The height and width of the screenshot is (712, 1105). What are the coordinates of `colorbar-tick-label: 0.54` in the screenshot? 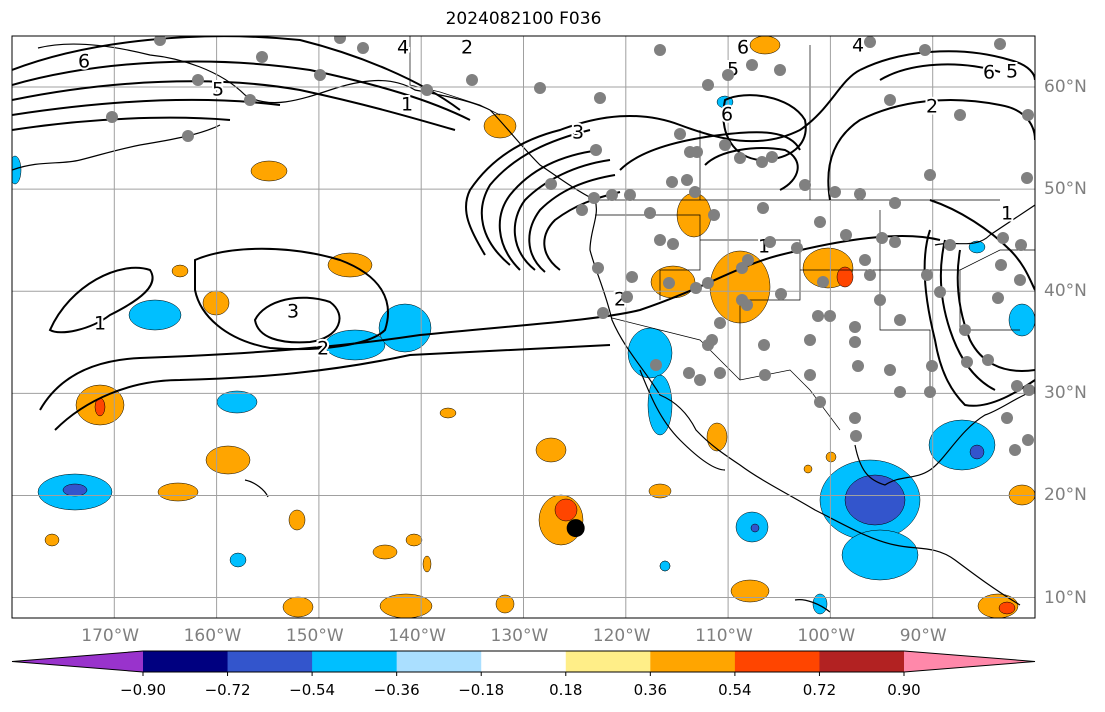 It's located at (735, 690).